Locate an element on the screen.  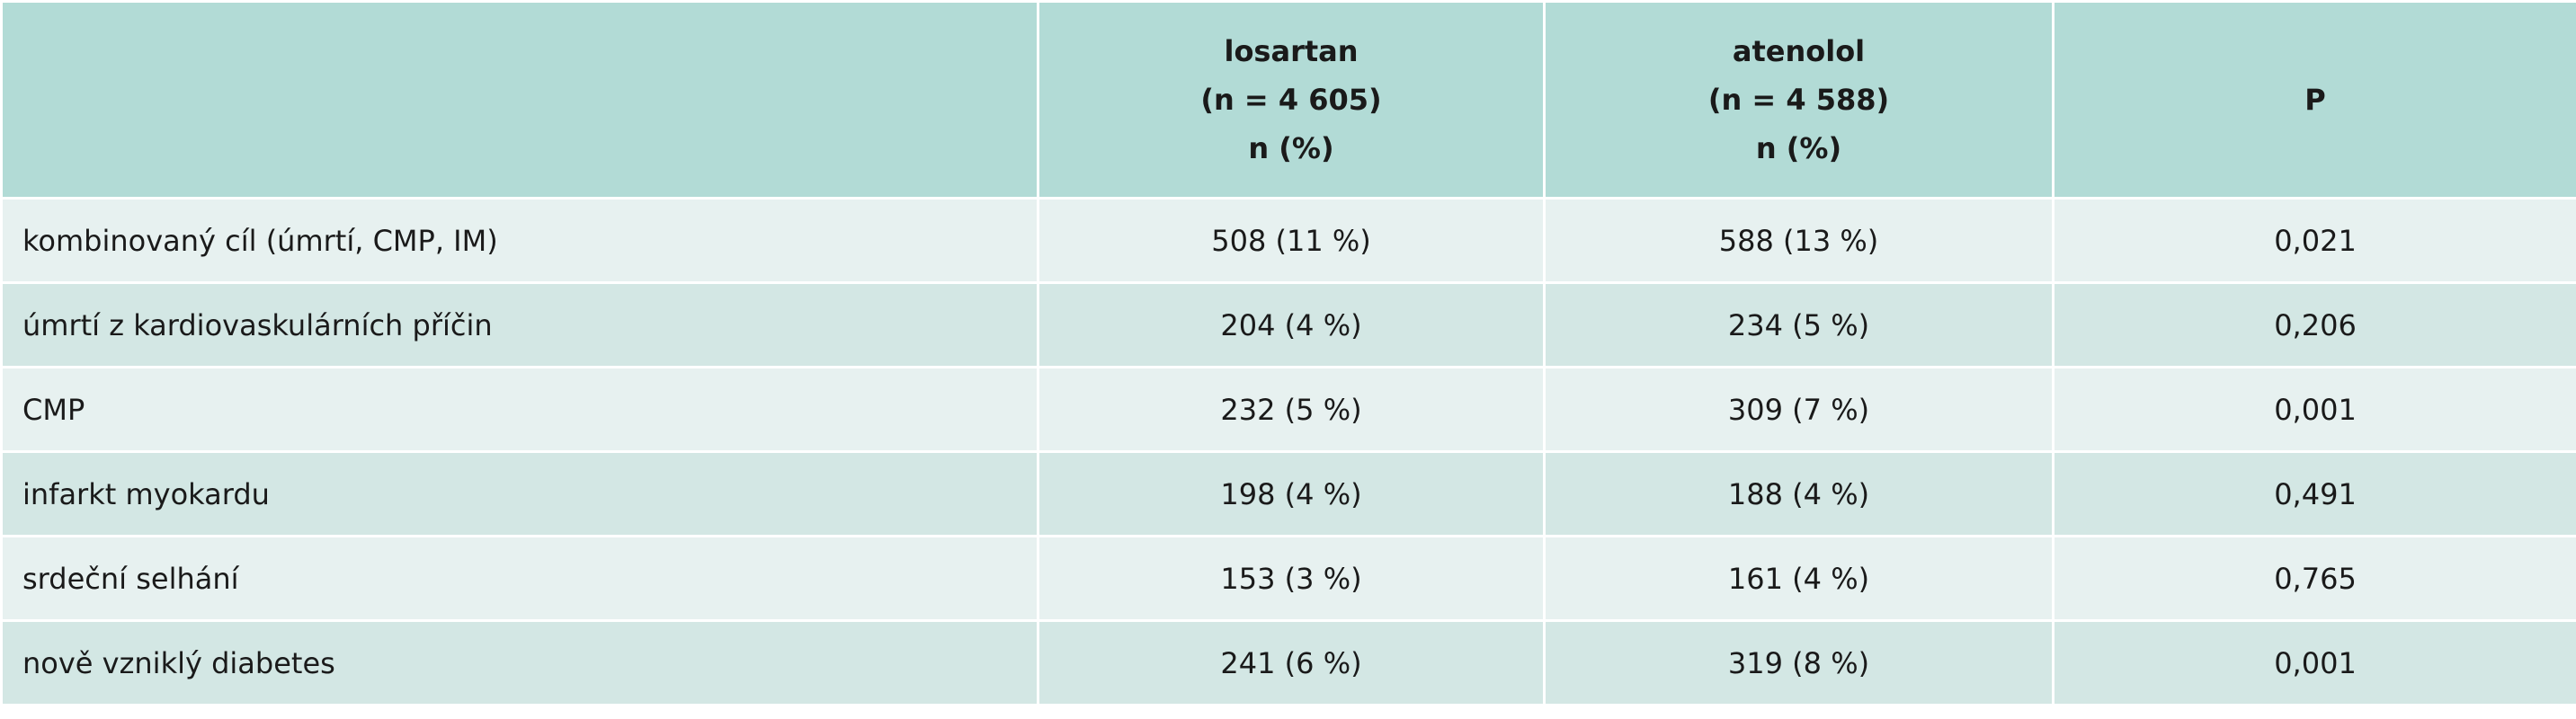
table-cell: 508 (11 %) is located at coordinates (1291, 240).